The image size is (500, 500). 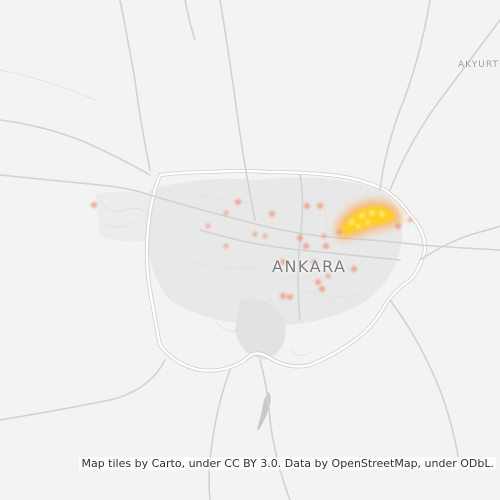 What do you see at coordinates (478, 65) in the screenshot?
I see `town-label-akyurt: AKYURT` at bounding box center [478, 65].